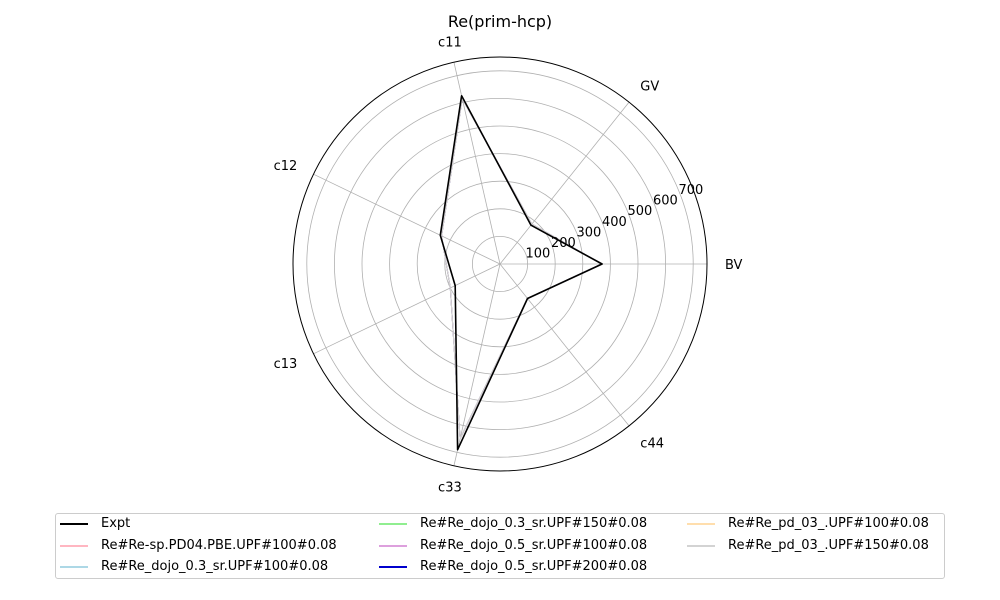  What do you see at coordinates (563, 243) in the screenshot?
I see `radial-tick-label: 200` at bounding box center [563, 243].